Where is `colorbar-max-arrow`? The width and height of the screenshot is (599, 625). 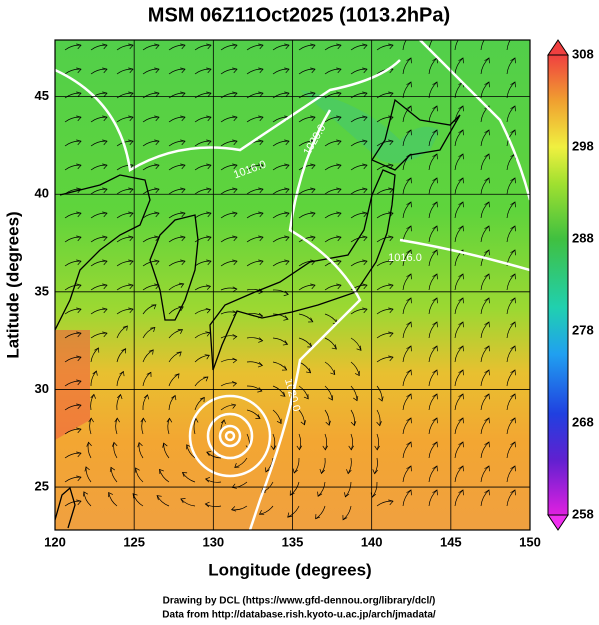 colorbar-max-arrow is located at coordinates (558, 47).